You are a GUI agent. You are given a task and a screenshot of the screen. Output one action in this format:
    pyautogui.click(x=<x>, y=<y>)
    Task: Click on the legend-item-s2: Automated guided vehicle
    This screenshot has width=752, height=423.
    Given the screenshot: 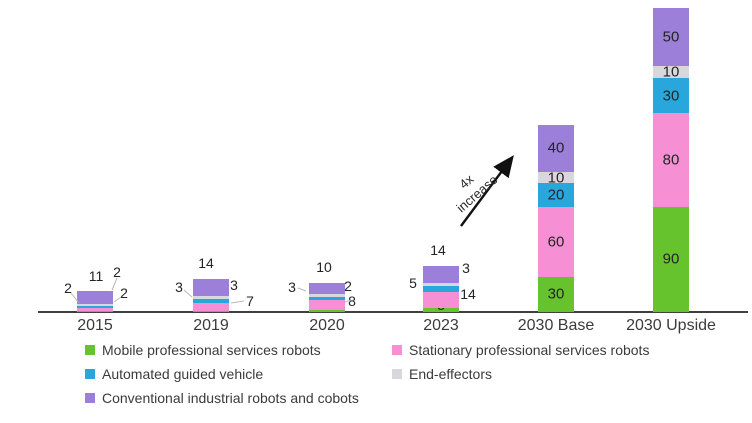 What is the action you would take?
    pyautogui.click(x=174, y=374)
    